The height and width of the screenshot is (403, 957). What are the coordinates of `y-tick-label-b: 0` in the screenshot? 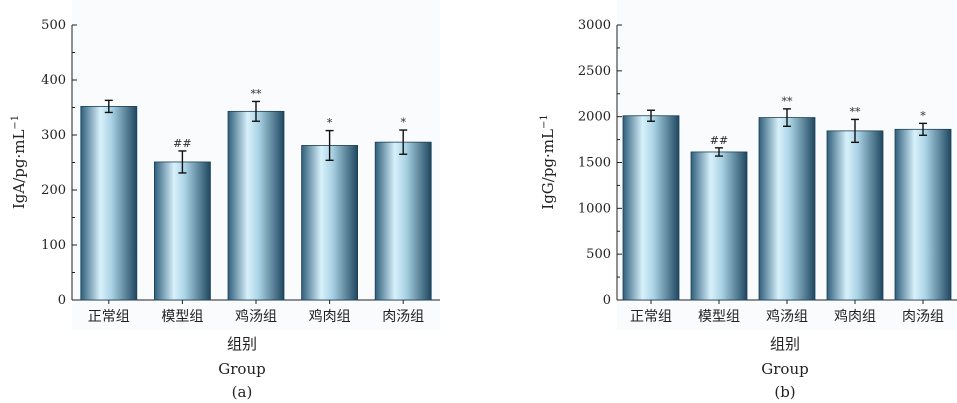 It's located at (607, 300).